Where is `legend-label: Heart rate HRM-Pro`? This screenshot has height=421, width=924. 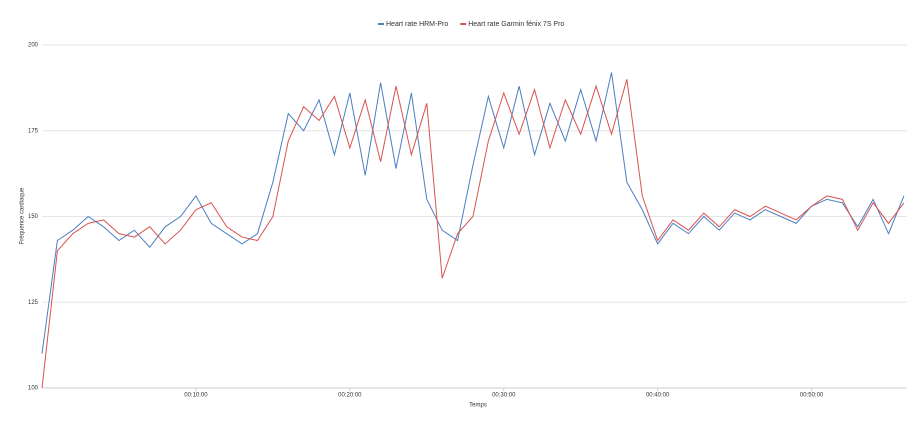
legend-label: Heart rate HRM-Pro is located at coordinates (417, 24).